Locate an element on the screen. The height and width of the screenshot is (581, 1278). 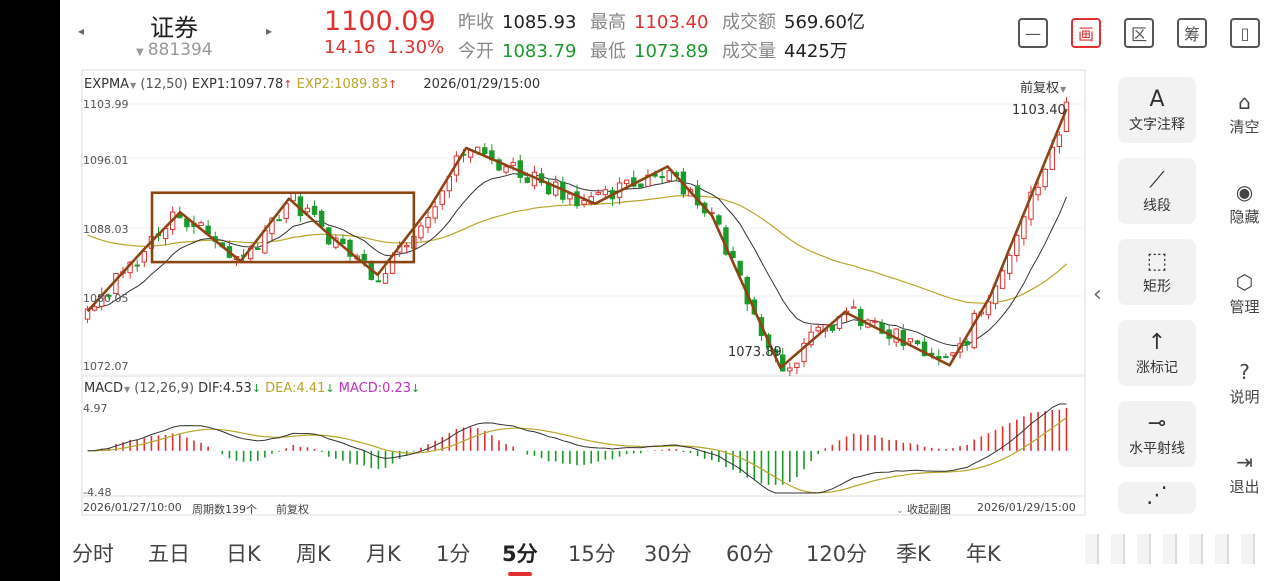
tool-label: 水平射线 is located at coordinates (1157, 449).